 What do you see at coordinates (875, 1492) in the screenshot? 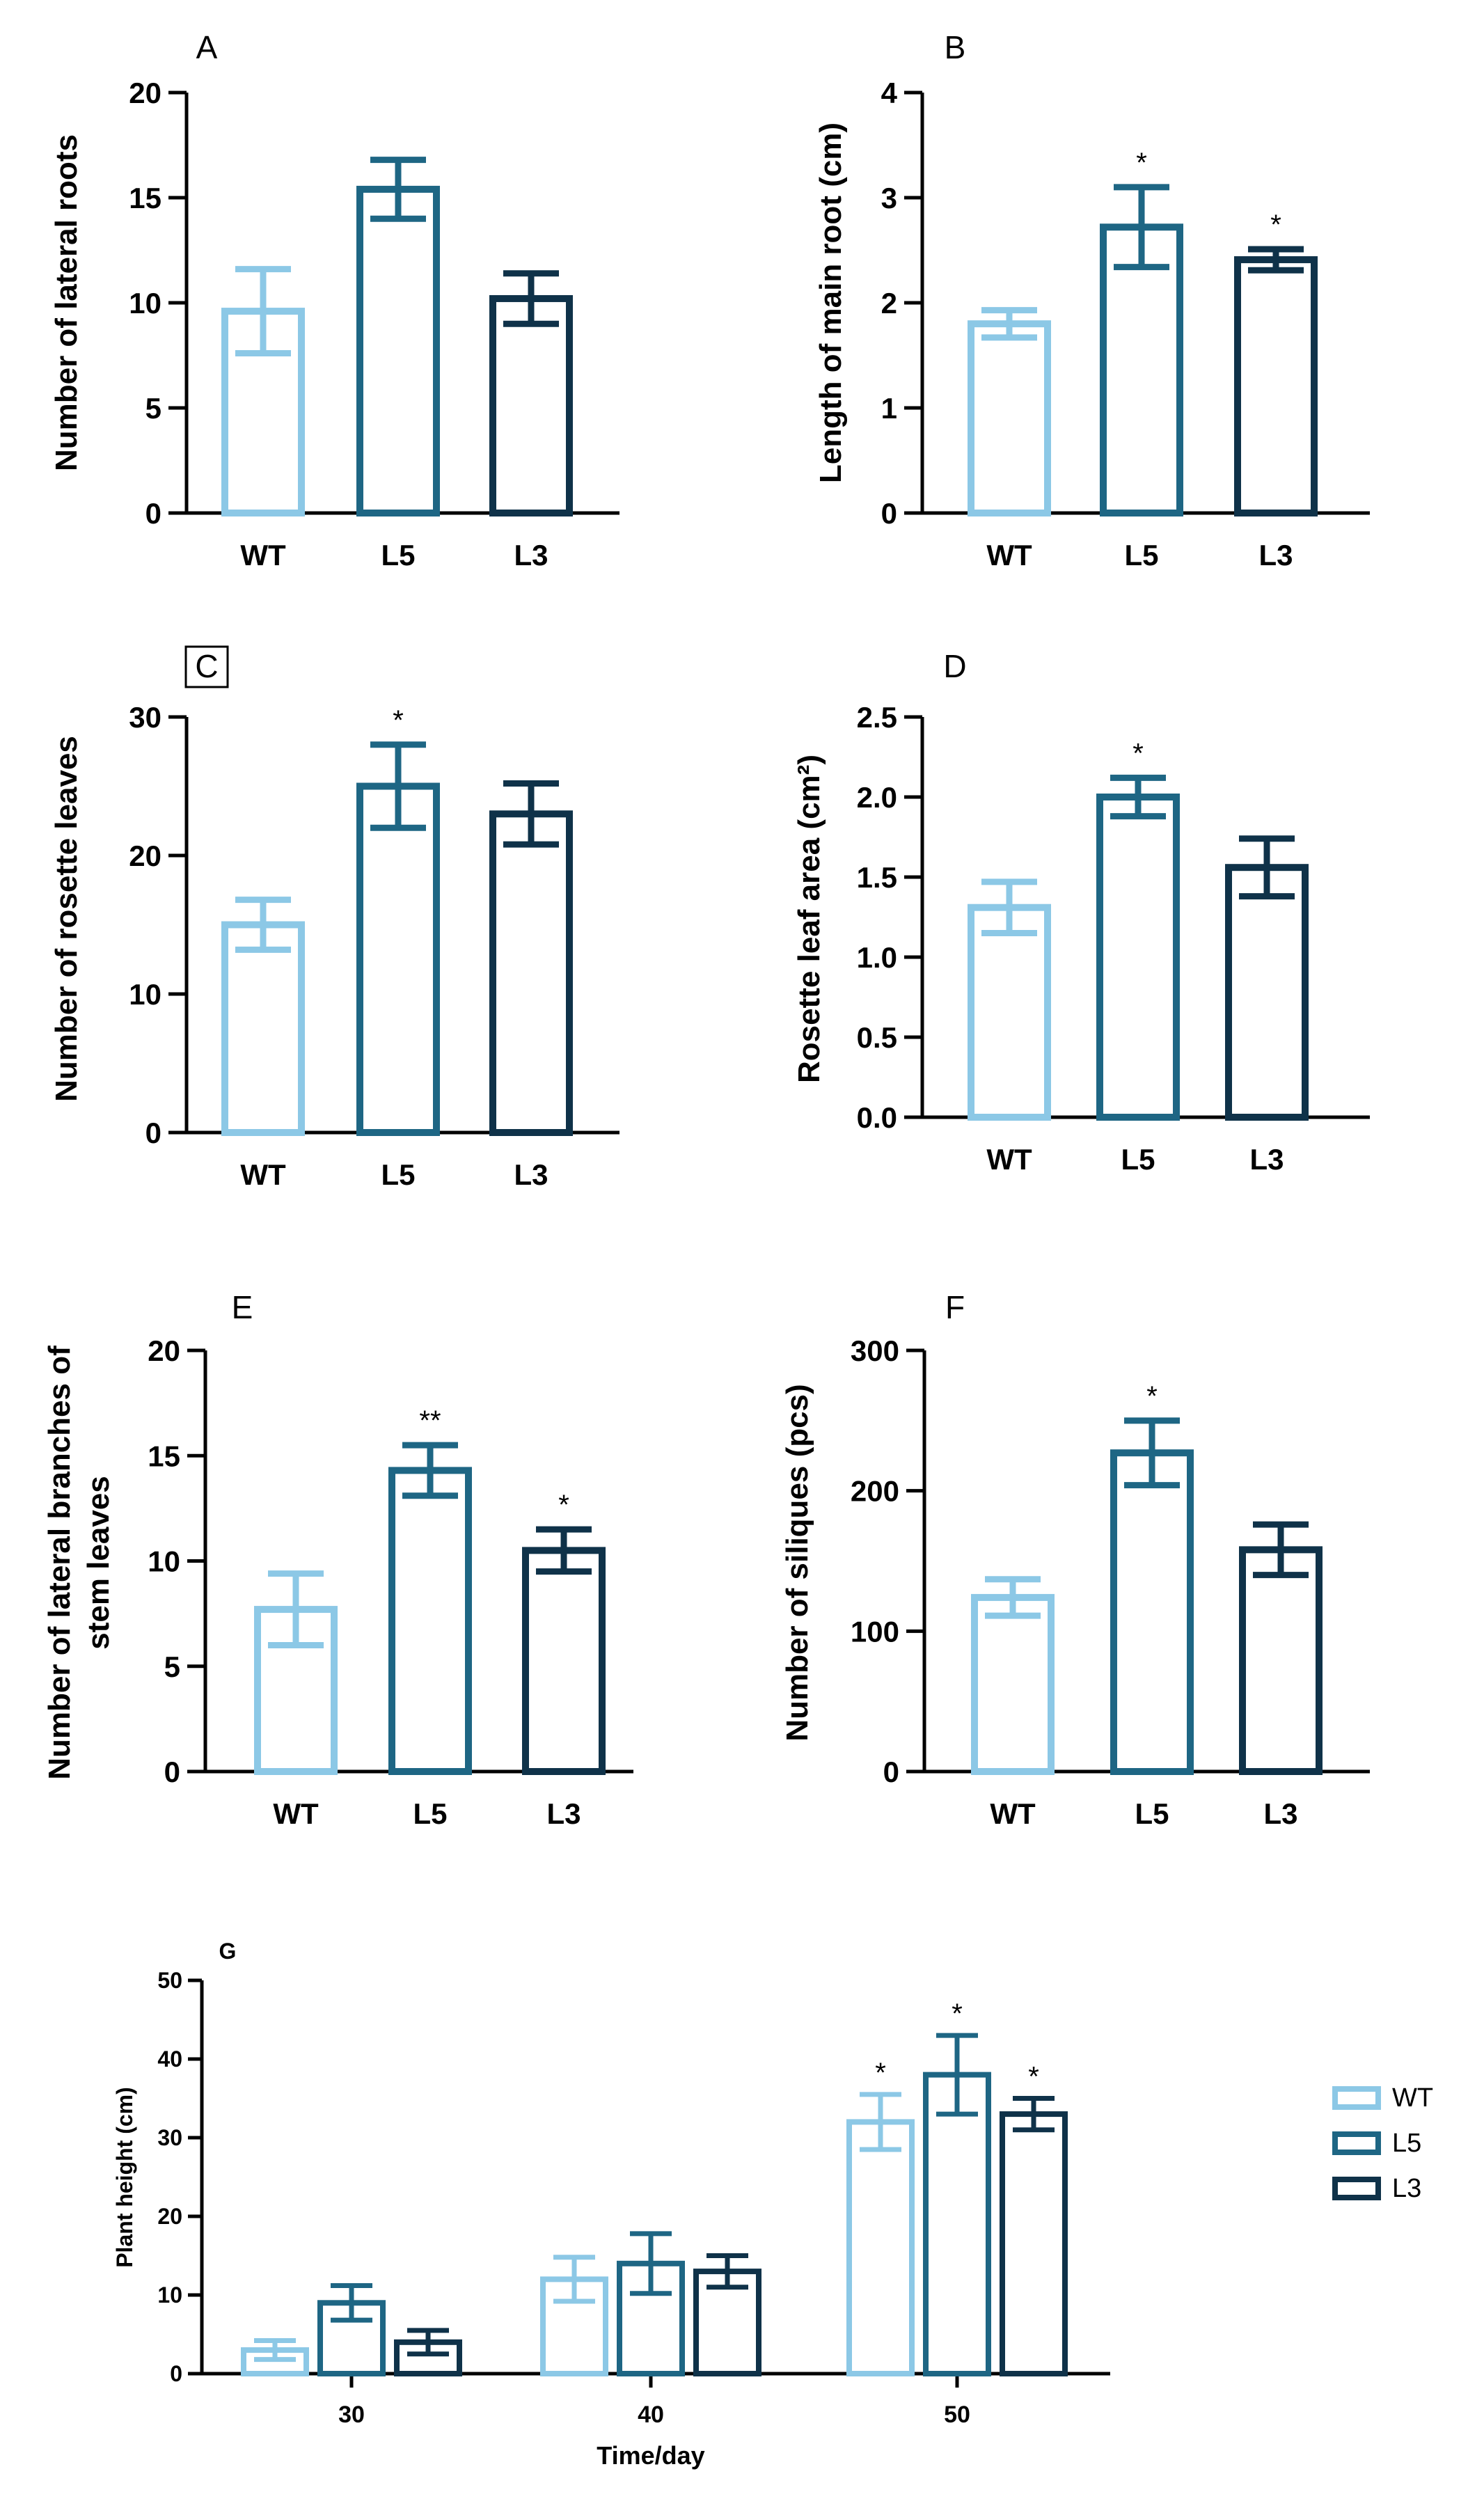
I see `y-tick-label: 200` at bounding box center [875, 1492].